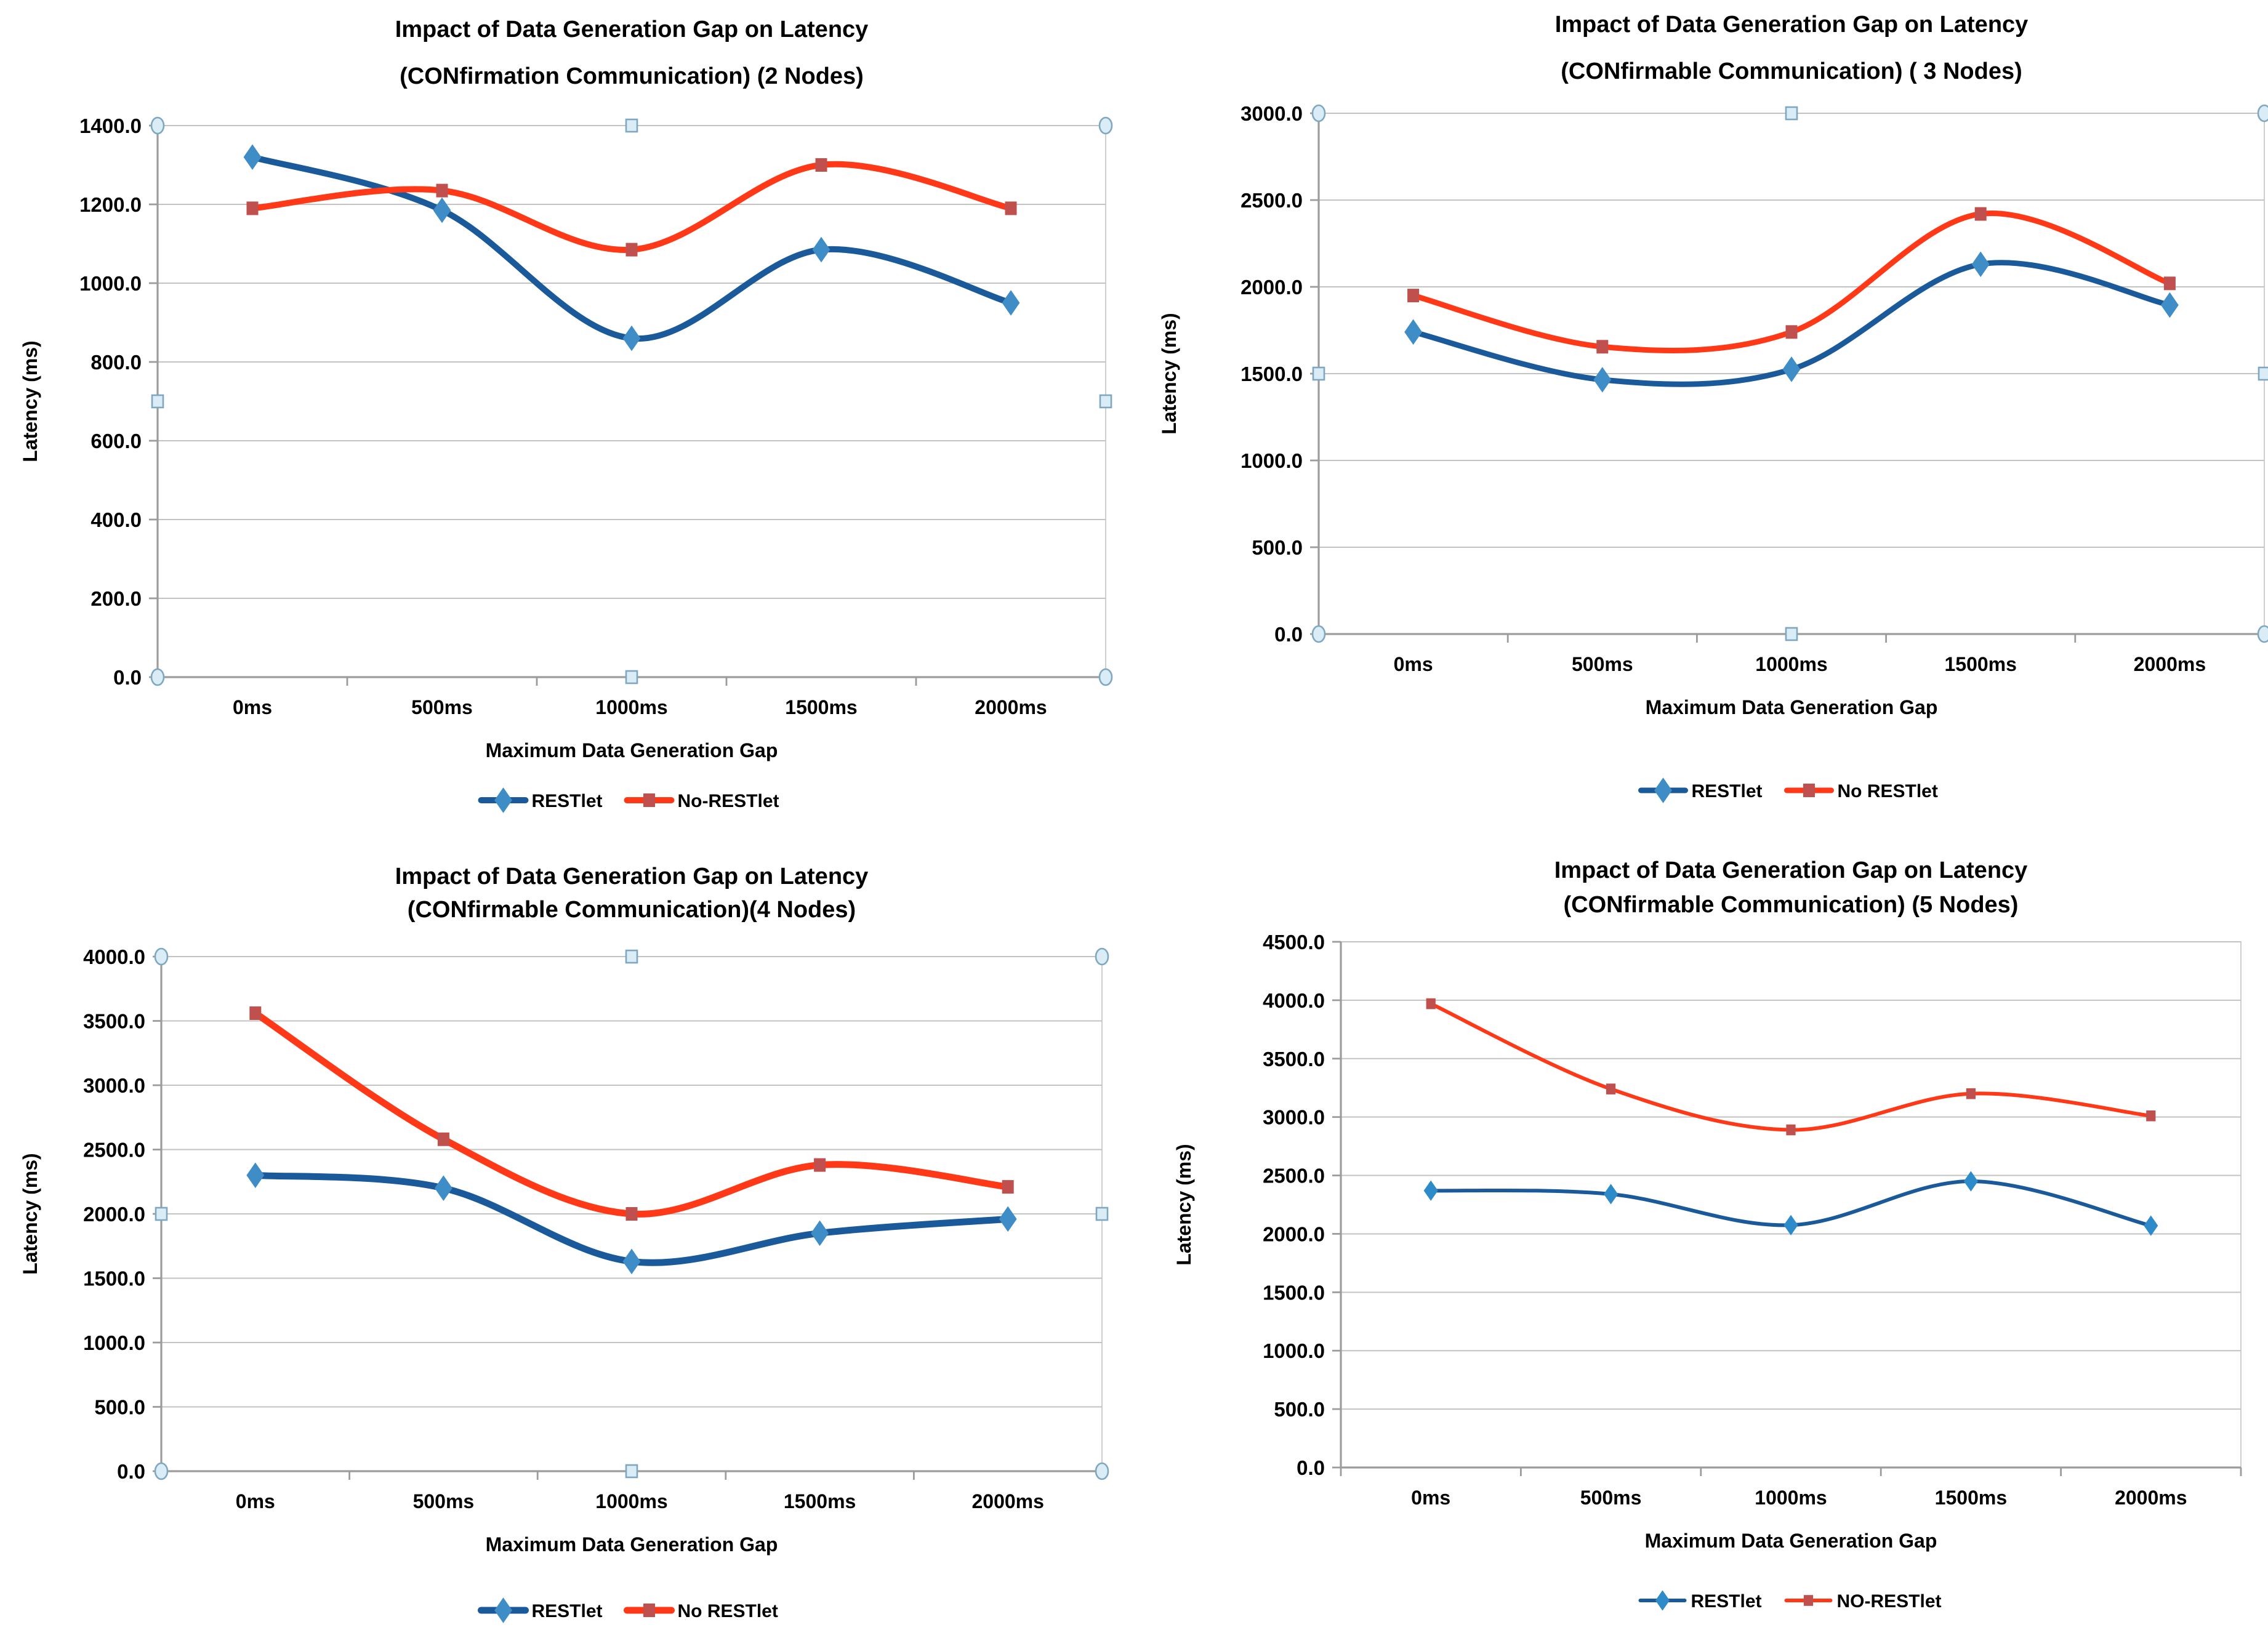 The image size is (2268, 1630). Describe the element at coordinates (114, 956) in the screenshot. I see `y-tick-label: 4000.0` at that location.